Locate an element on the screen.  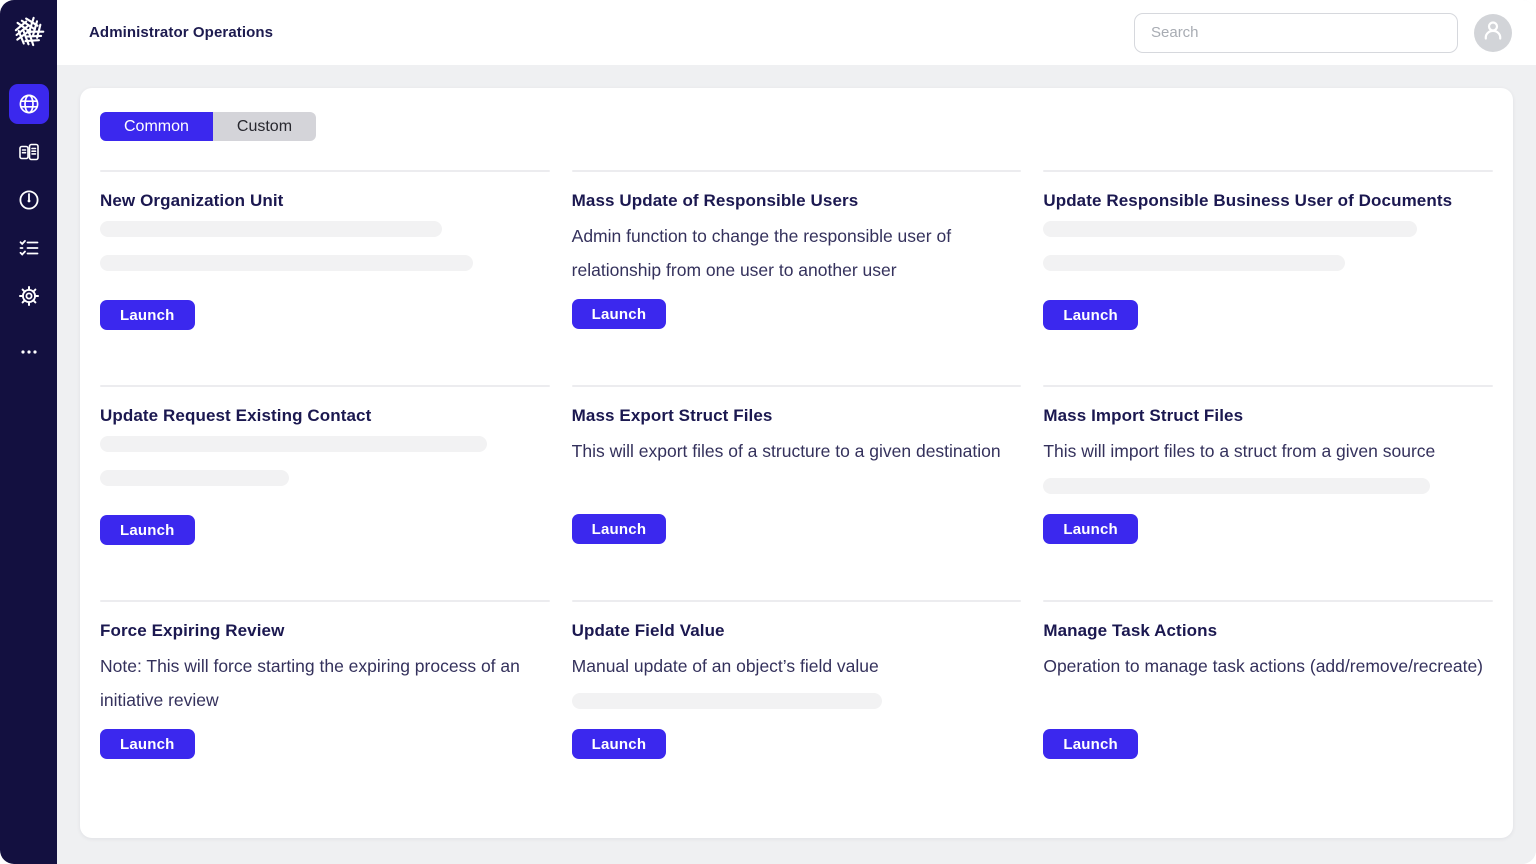
sidebar-item-checklist is located at coordinates (29, 248).